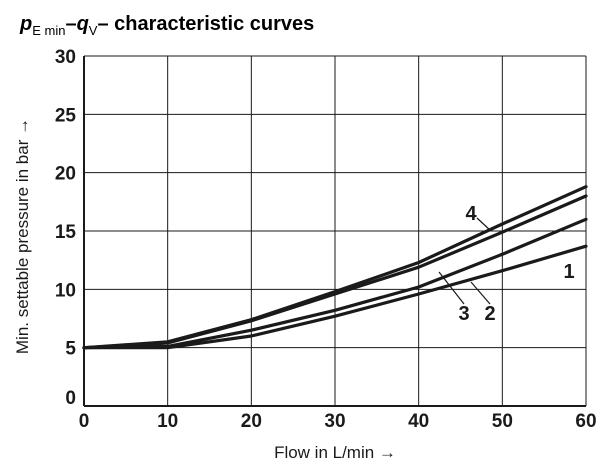 Image resolution: width=600 pixels, height=466 pixels. I want to click on title-p-subscript: E min, so click(48, 30).